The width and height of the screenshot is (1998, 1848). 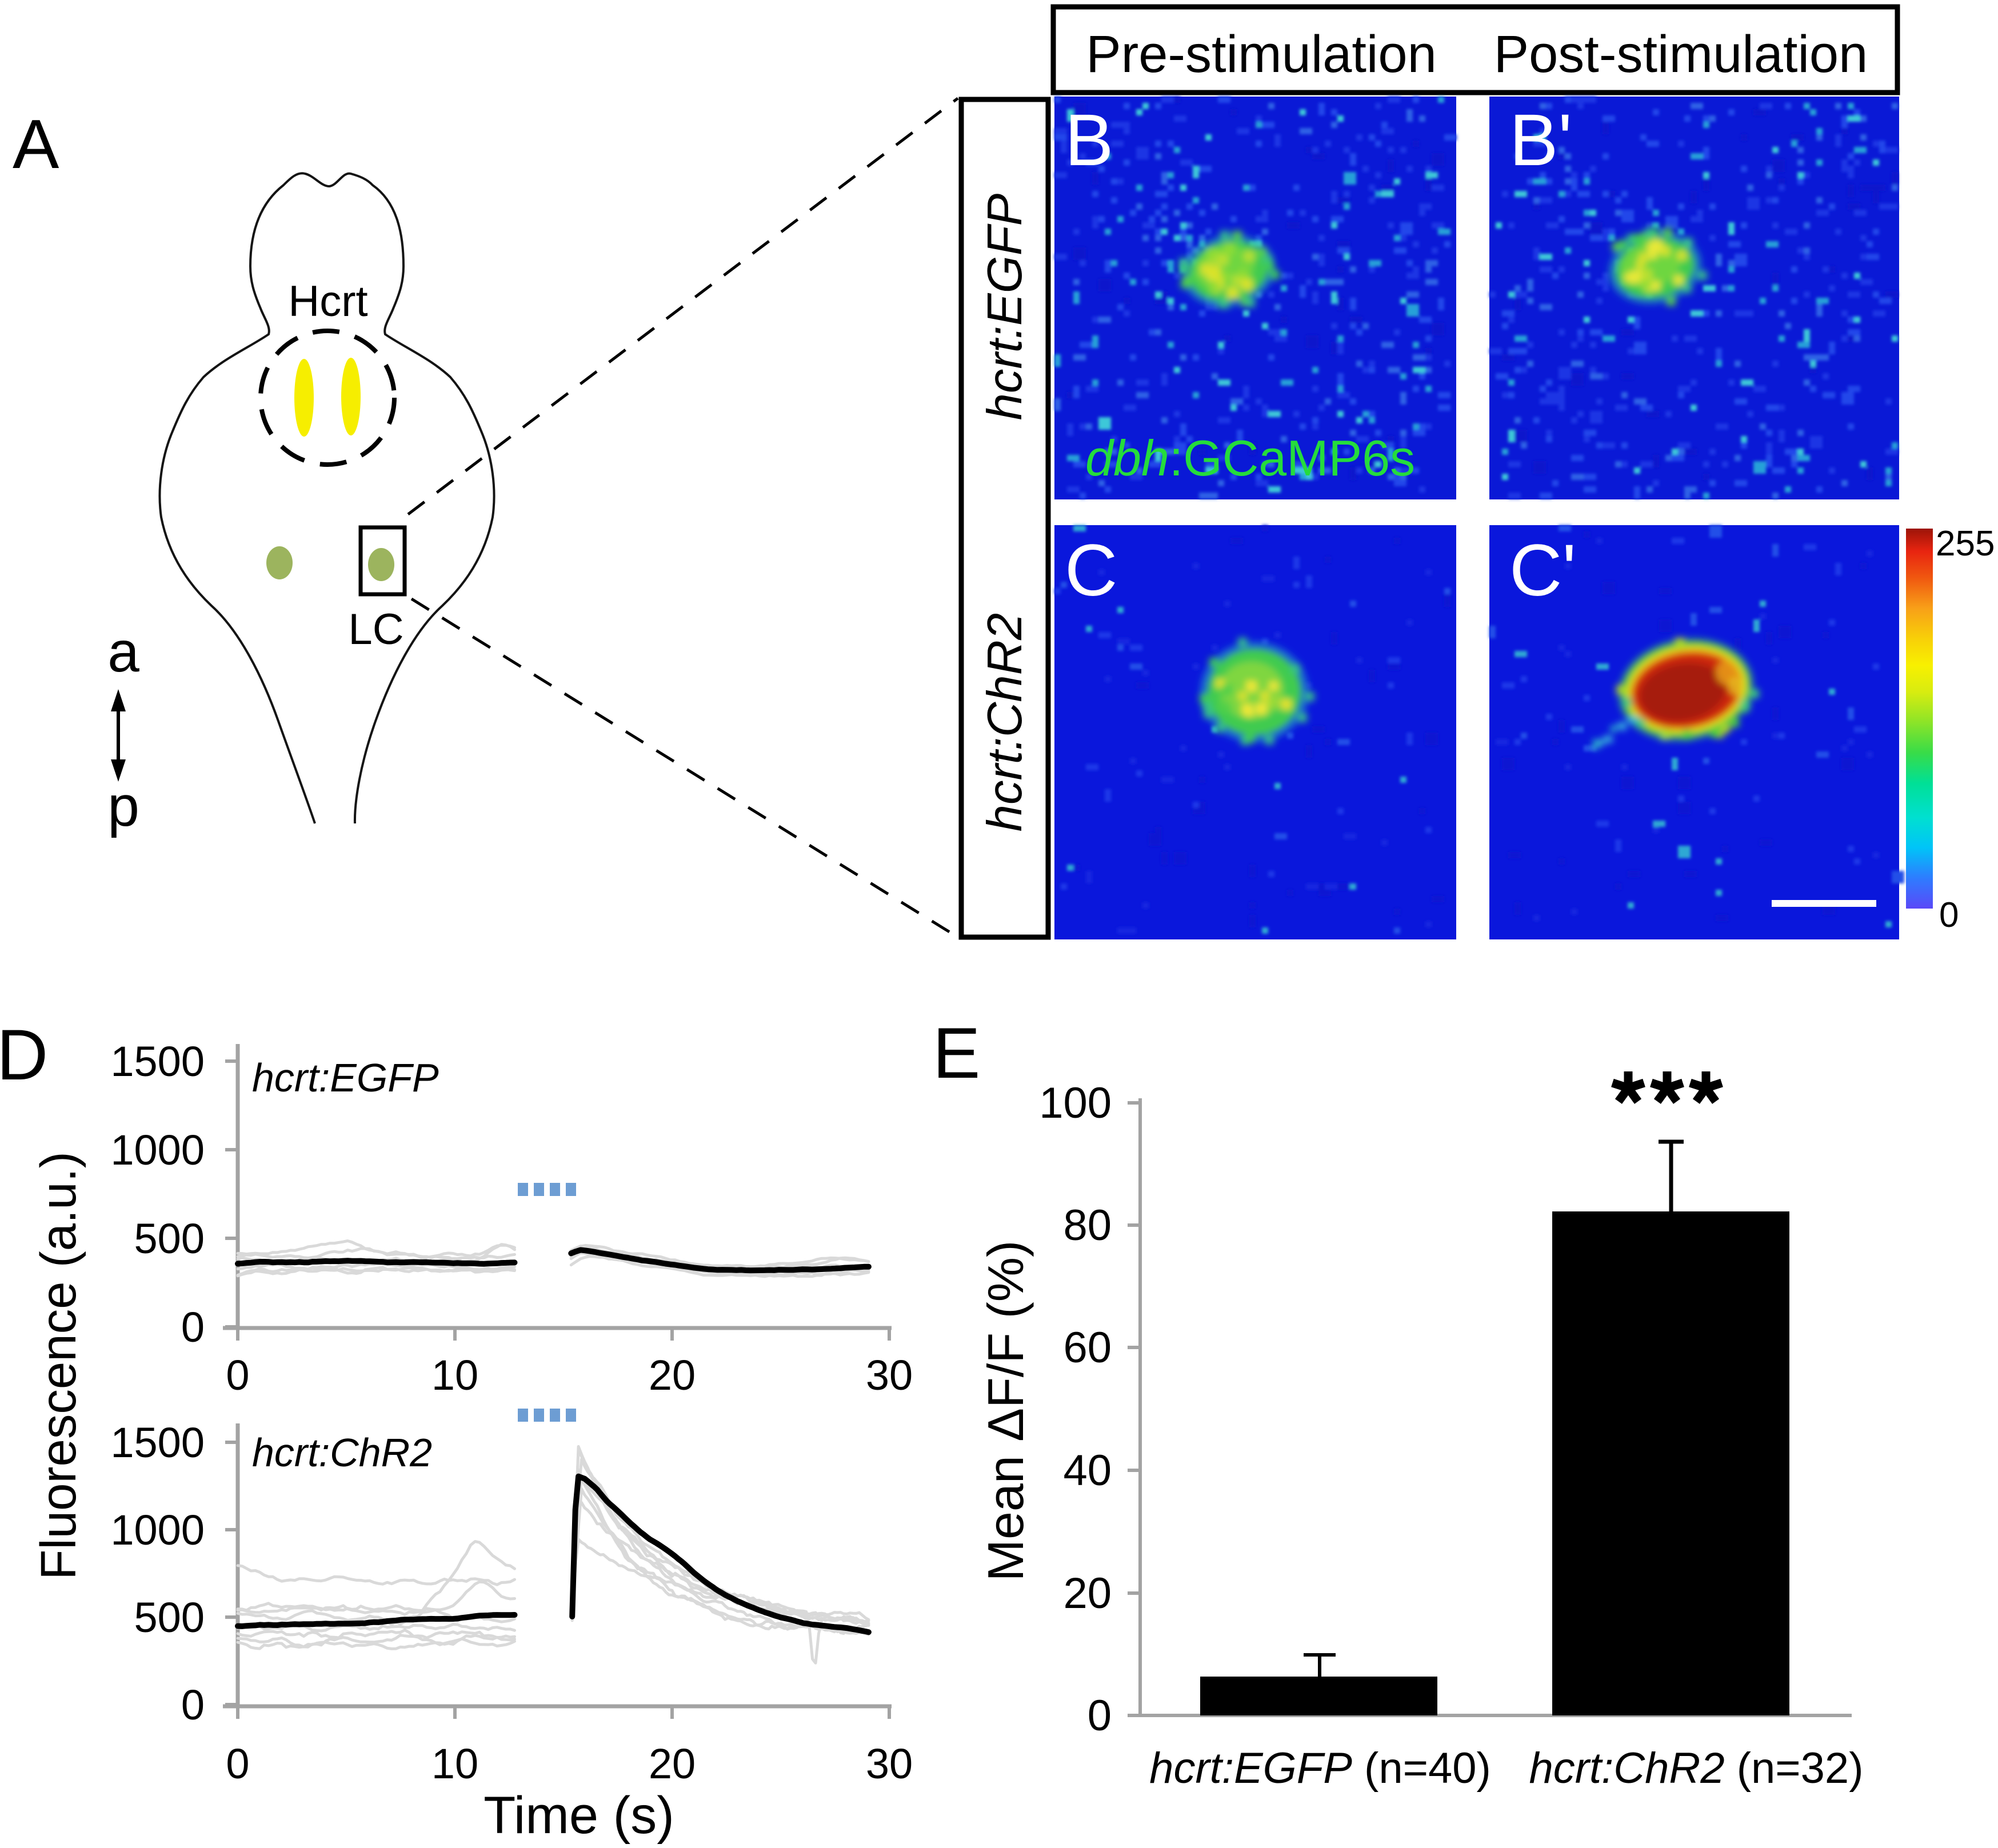 I want to click on svg-text: hcrt:EGFP (n=40), so click(x=1320, y=1768).